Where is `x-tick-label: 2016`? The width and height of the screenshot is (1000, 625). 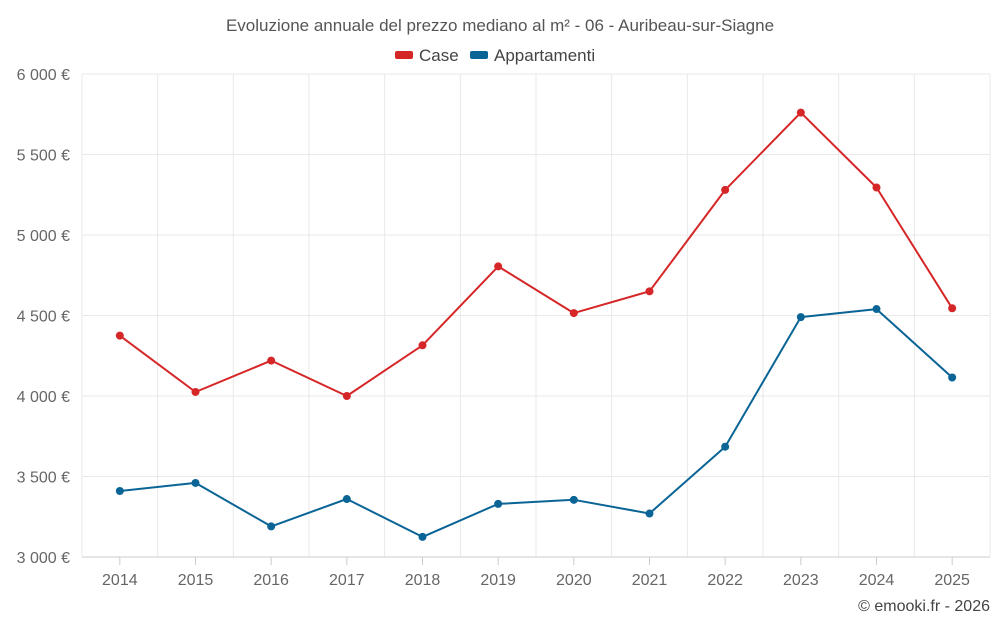 x-tick-label: 2016 is located at coordinates (271, 580).